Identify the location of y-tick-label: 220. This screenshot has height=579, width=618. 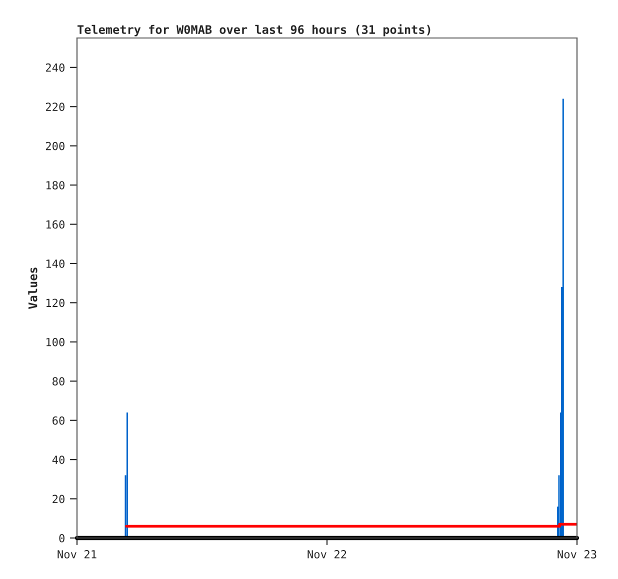
(55, 107).